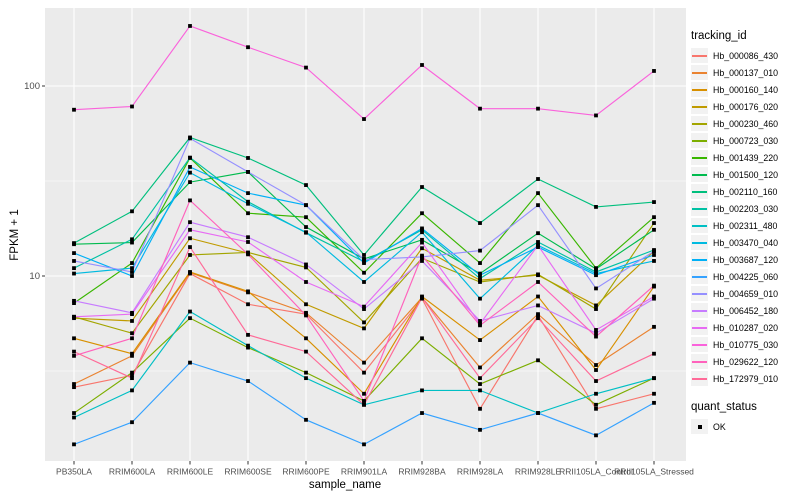 This screenshot has width=800, height=500. I want to click on legend-item-Hb_029622_120: Hb_029622_120, so click(745, 361).